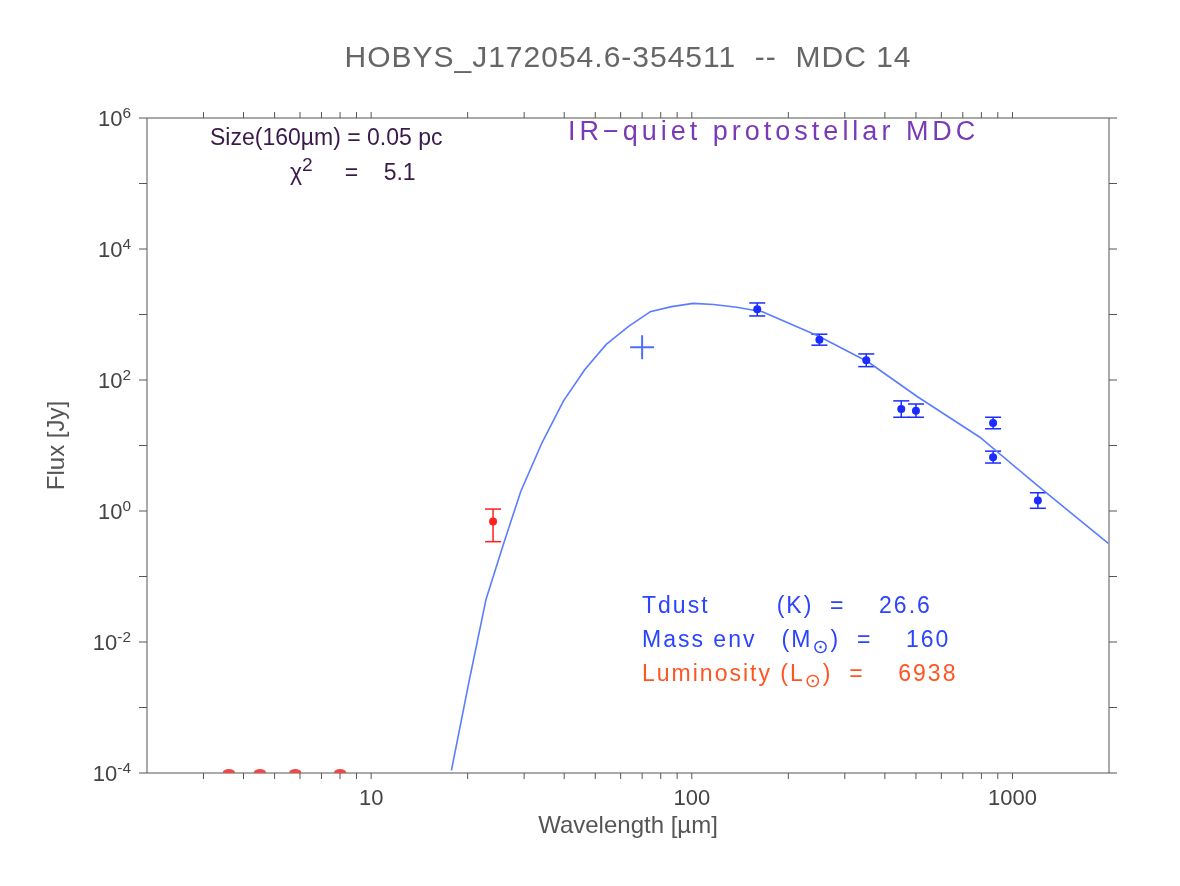 The height and width of the screenshot is (886, 1180). I want to click on annotation: IR−quiet protostellar MDC, so click(774, 131).